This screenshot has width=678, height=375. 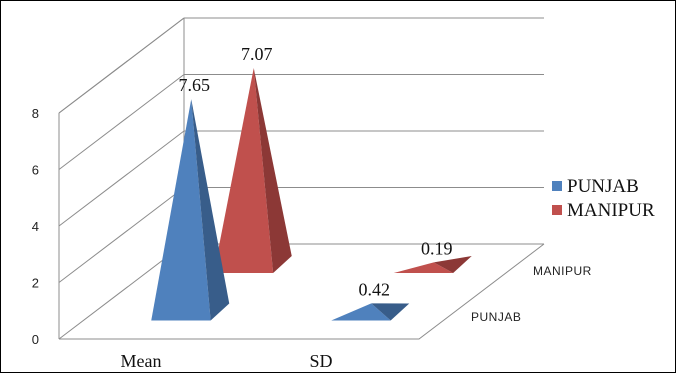 I want to click on data-label: 7.65, so click(x=195, y=85).